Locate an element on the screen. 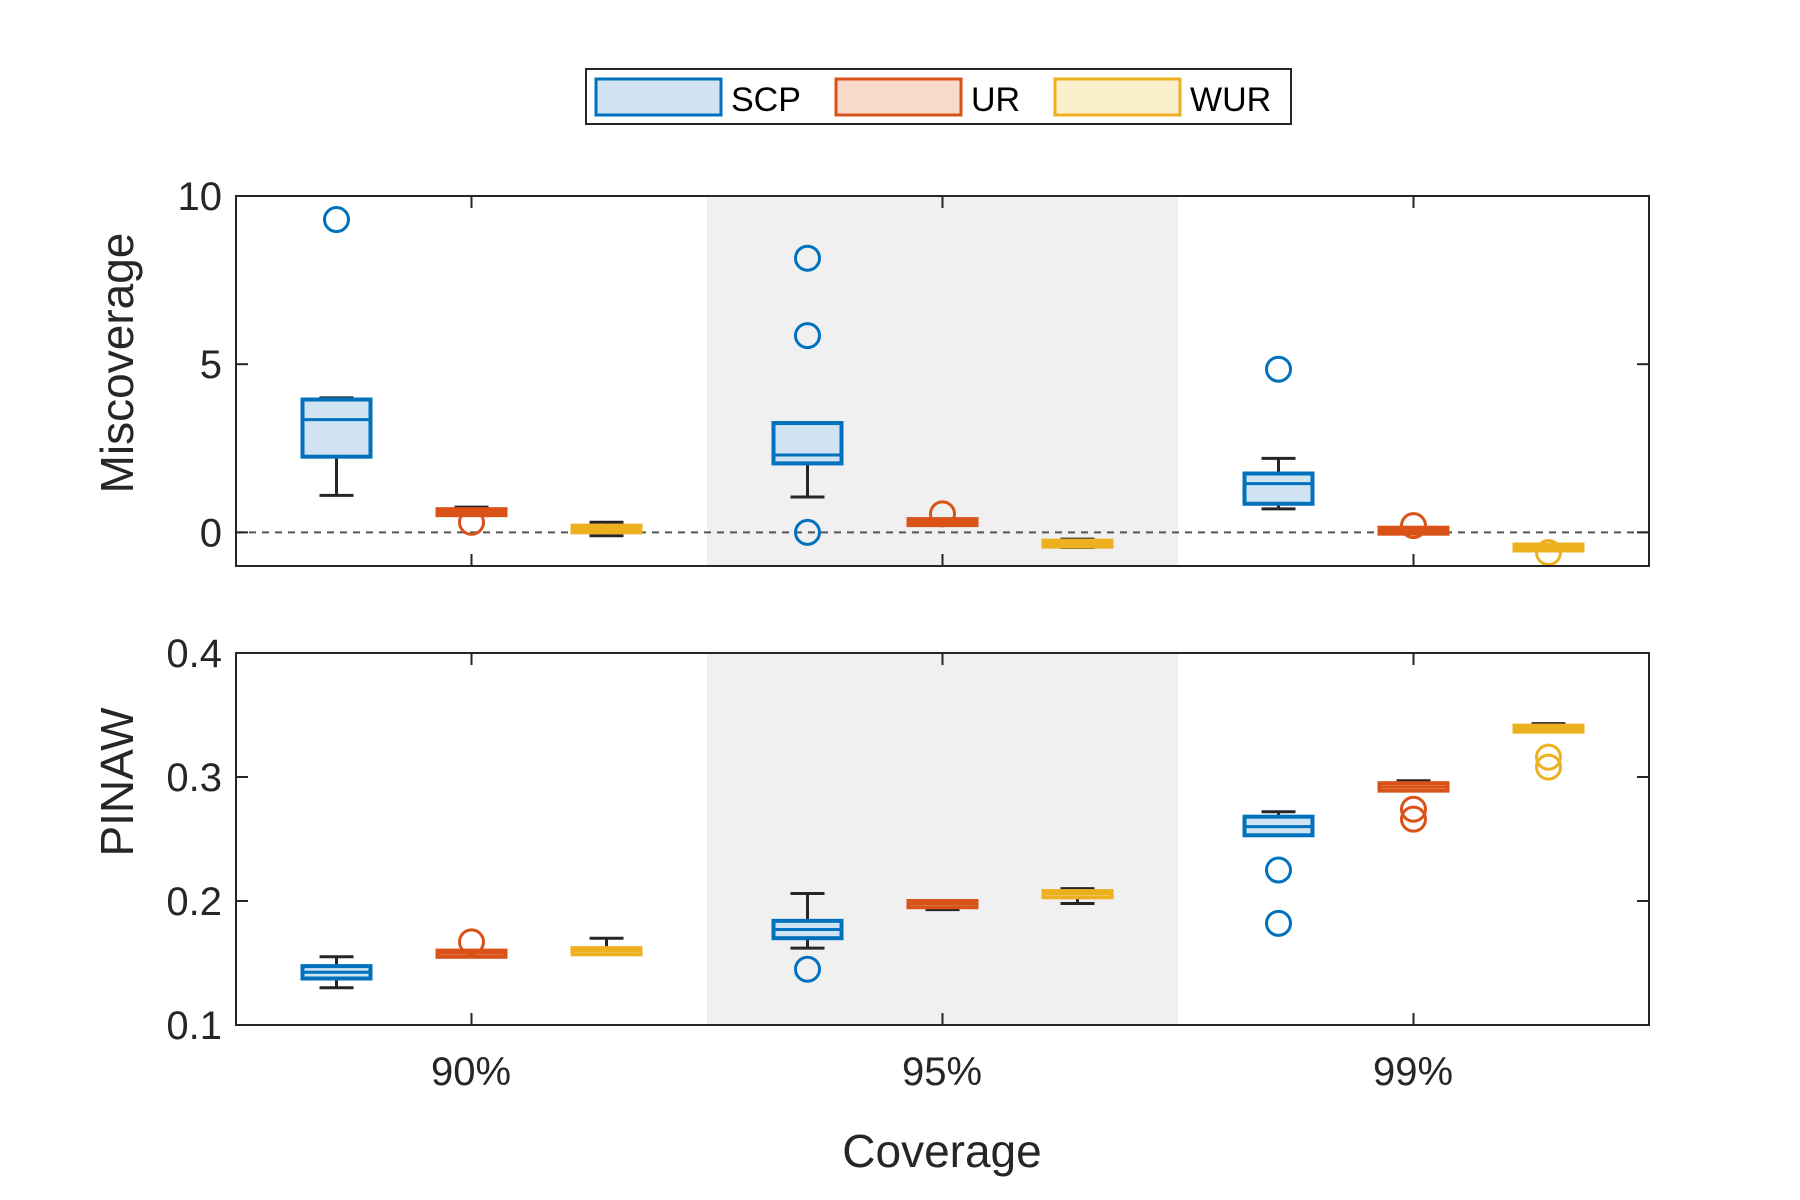  pinaw-y-tick-label-0: 0.1 is located at coordinates (194, 1026).